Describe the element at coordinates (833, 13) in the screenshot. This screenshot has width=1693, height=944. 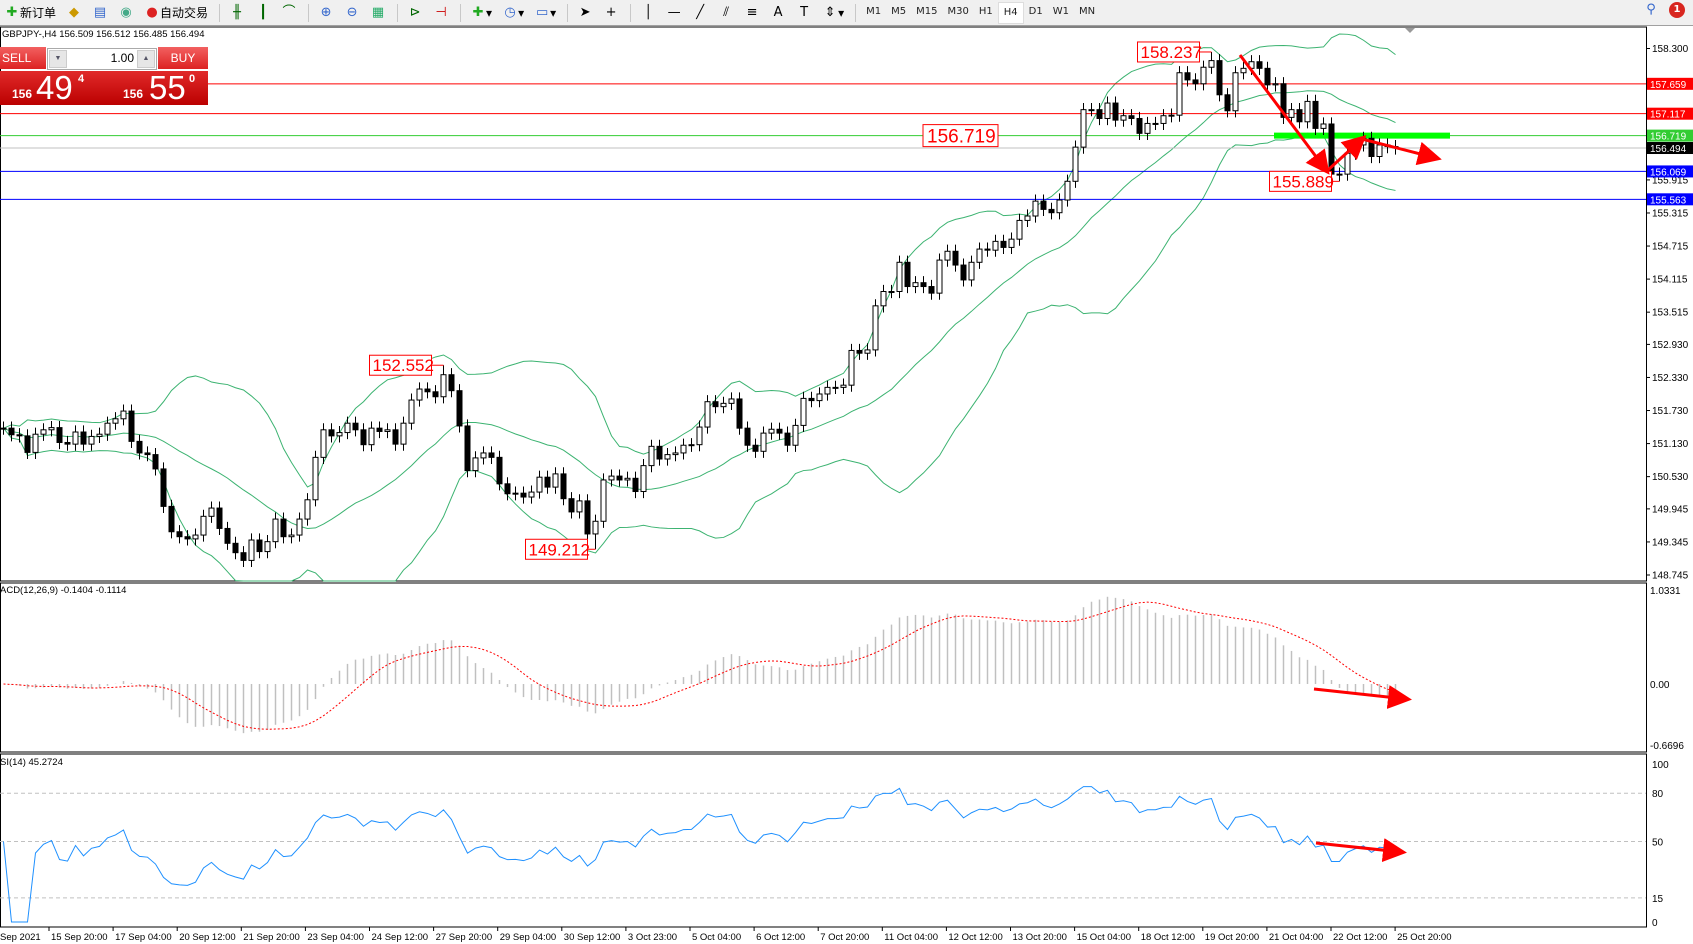
I see `arrows-button: ⇕ ▾` at that location.